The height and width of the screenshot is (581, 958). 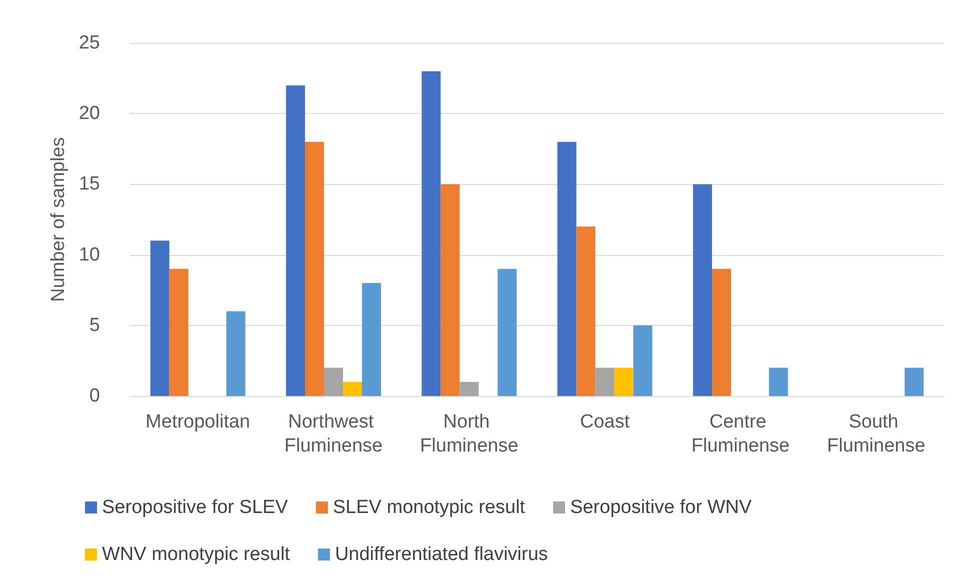 I want to click on x-tick-label: South Fluminense, so click(x=876, y=434).